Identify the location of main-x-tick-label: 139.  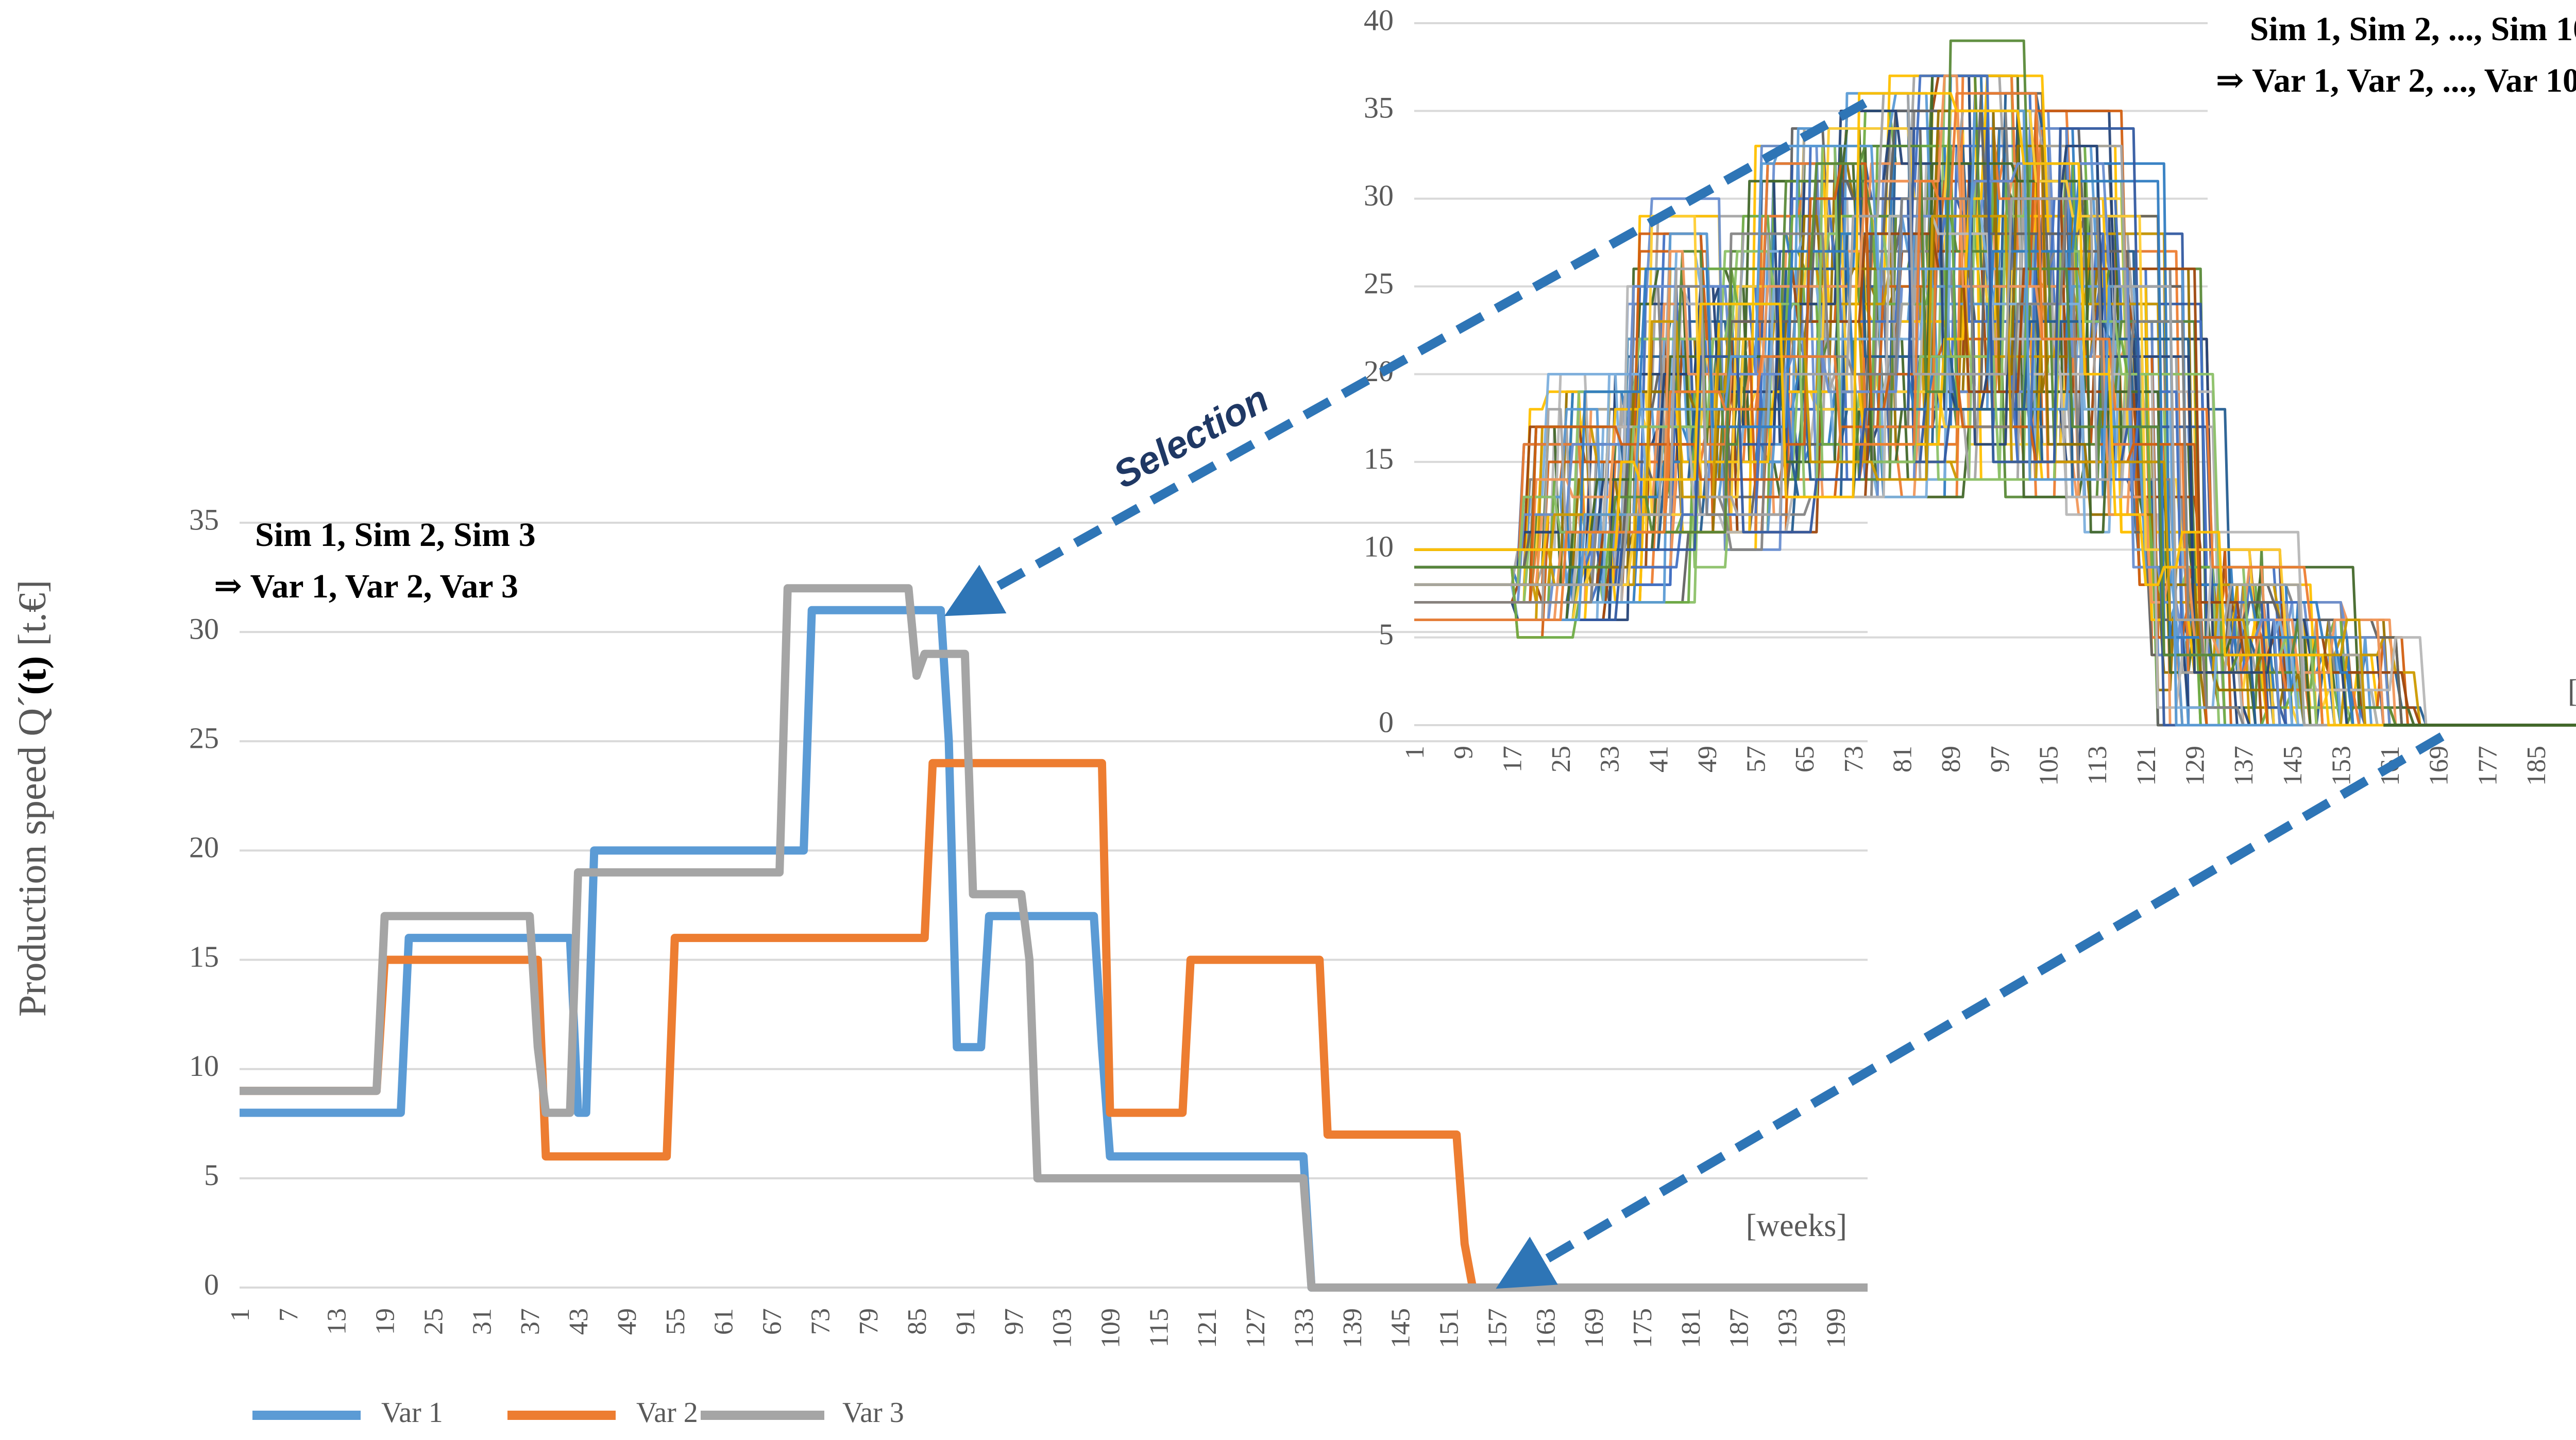
(1352, 1328).